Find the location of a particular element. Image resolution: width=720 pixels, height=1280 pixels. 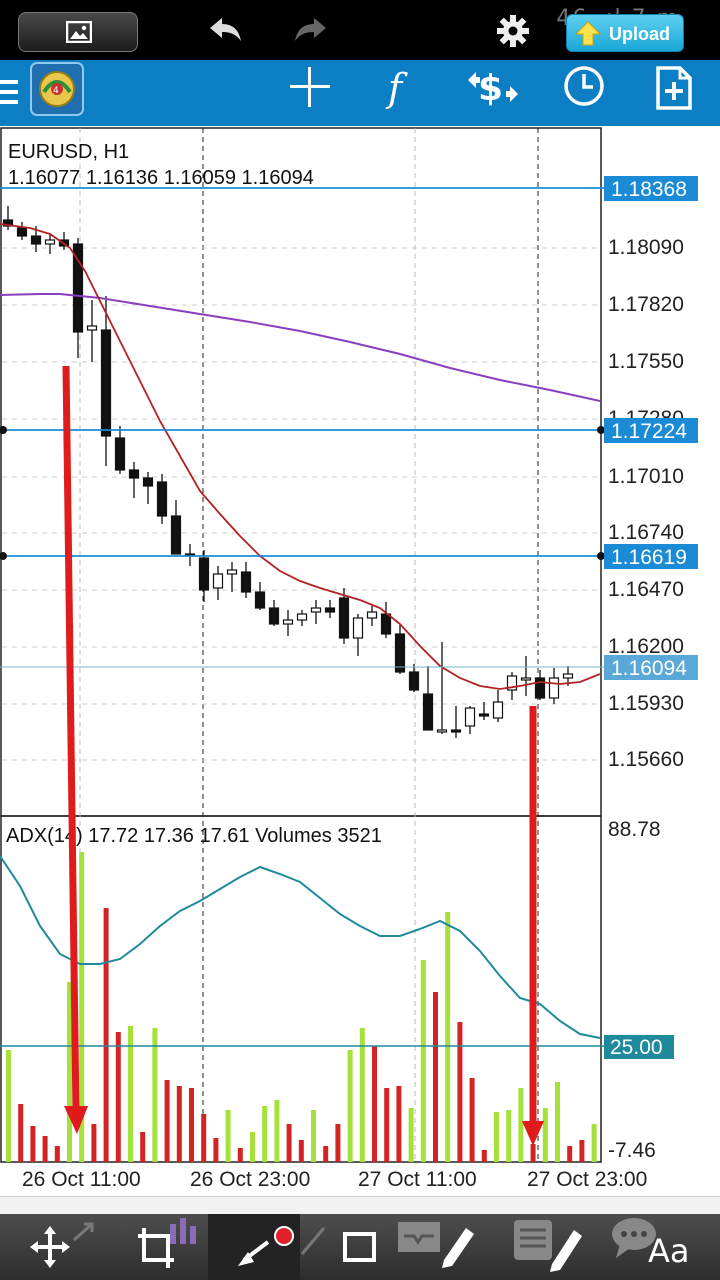

current-price-label: 1.16094 is located at coordinates (649, 668).